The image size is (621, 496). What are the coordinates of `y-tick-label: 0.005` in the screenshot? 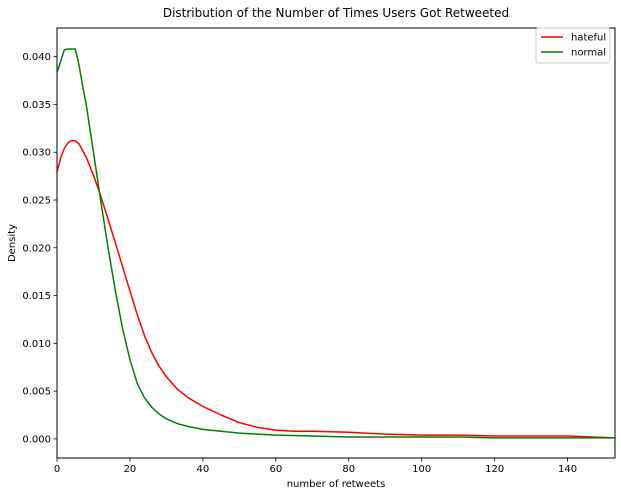 It's located at (36, 392).